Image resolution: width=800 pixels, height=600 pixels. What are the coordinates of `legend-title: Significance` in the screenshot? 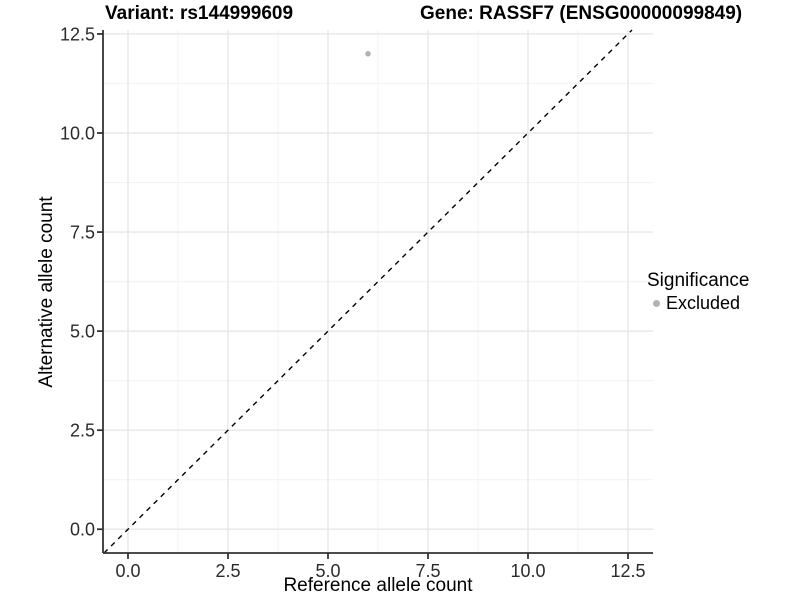 It's located at (698, 280).